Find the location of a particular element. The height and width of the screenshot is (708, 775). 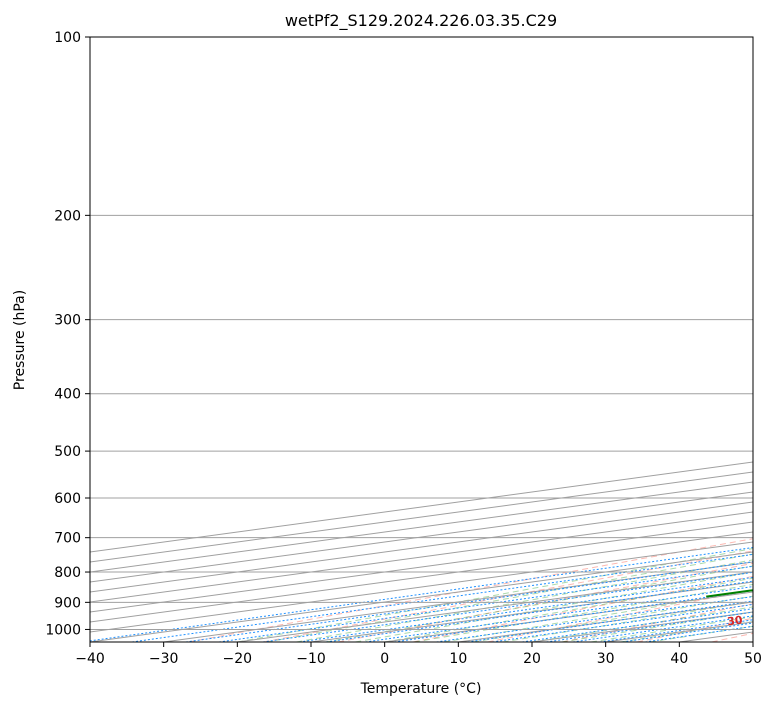

x-tick-label: −40 is located at coordinates (90, 659).